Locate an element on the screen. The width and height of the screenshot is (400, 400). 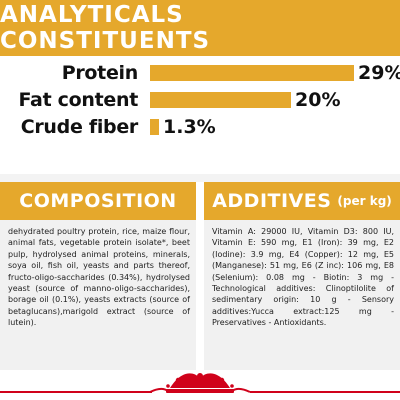
constituent-label: Crude fiber is located at coordinates (79, 127).